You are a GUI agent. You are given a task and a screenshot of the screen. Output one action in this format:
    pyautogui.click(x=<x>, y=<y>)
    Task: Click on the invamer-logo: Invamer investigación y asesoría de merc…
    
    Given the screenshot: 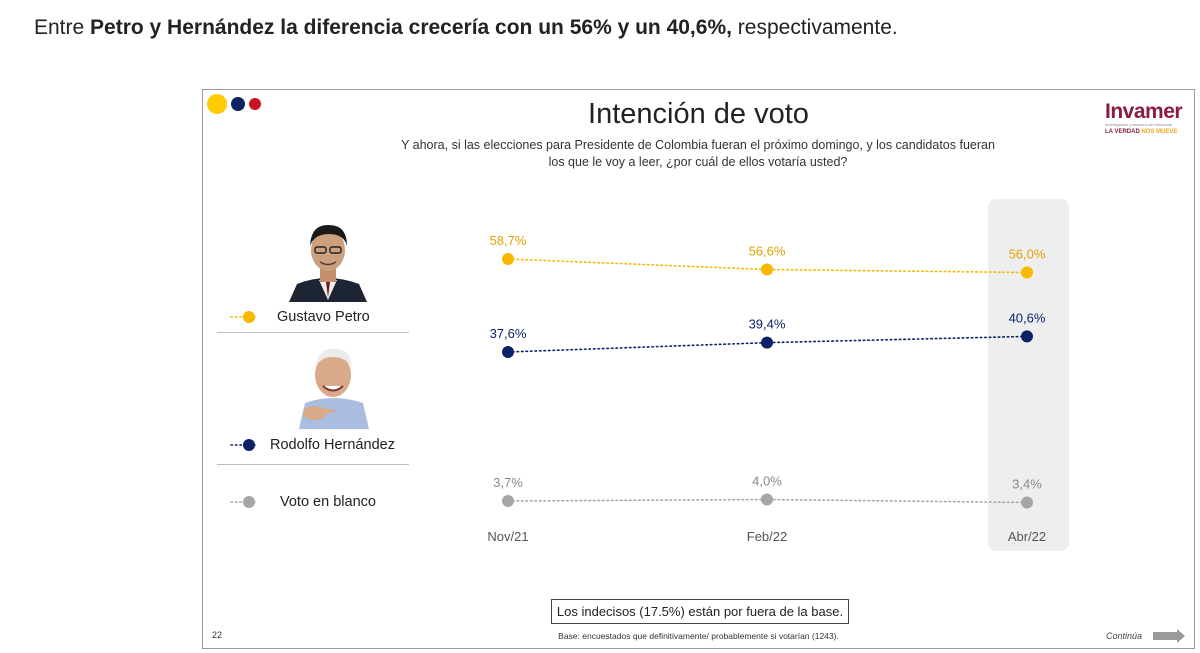 What is the action you would take?
    pyautogui.click(x=1146, y=118)
    